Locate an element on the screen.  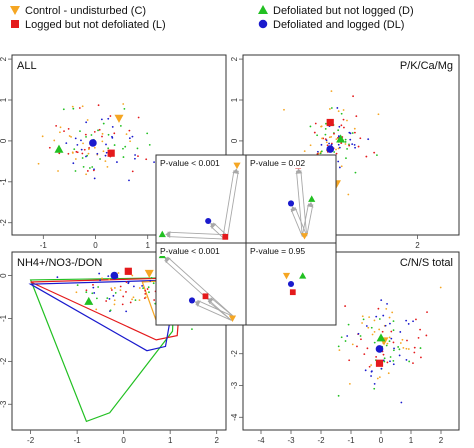
p-value-label: P-value = 0.95 is located at coordinates (277, 251).